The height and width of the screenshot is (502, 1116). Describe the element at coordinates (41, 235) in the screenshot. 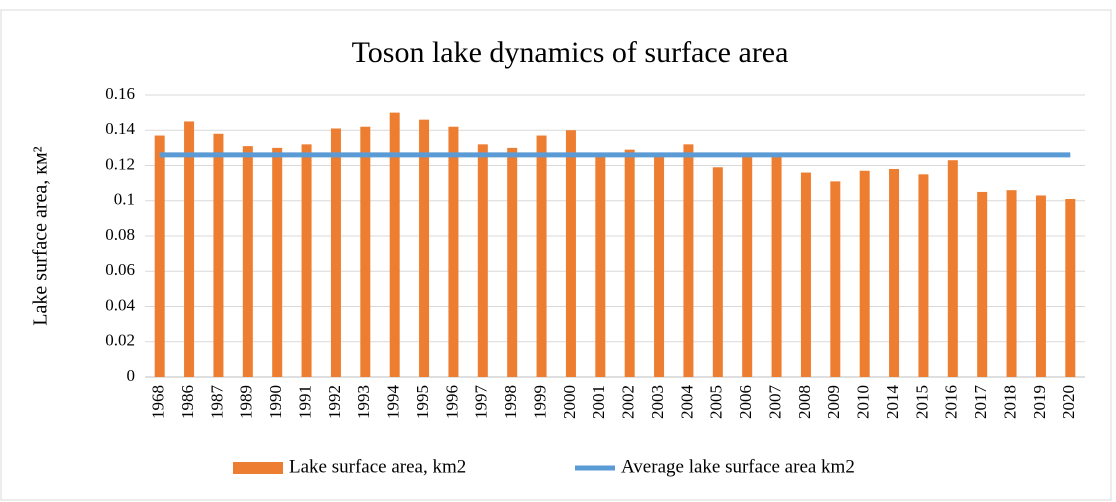

I see `y-axis-label: Lake surface area, км²` at that location.